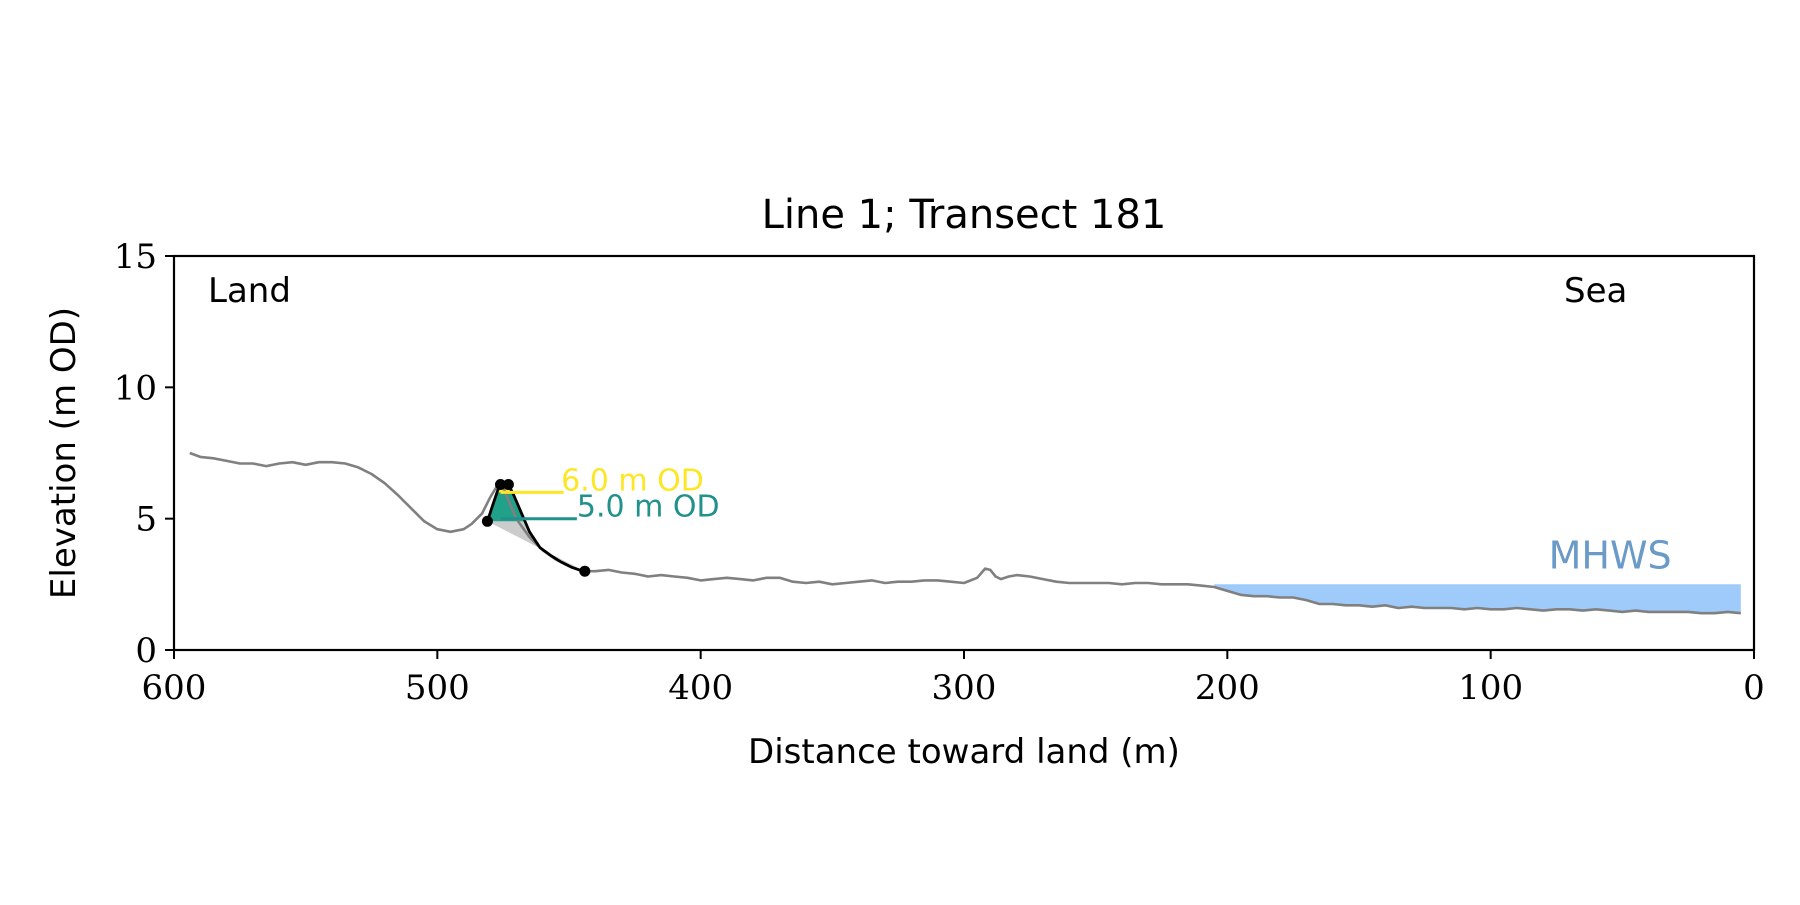 The height and width of the screenshot is (905, 1800). What do you see at coordinates (146, 651) in the screenshot?
I see `y-tick-label: 0` at bounding box center [146, 651].